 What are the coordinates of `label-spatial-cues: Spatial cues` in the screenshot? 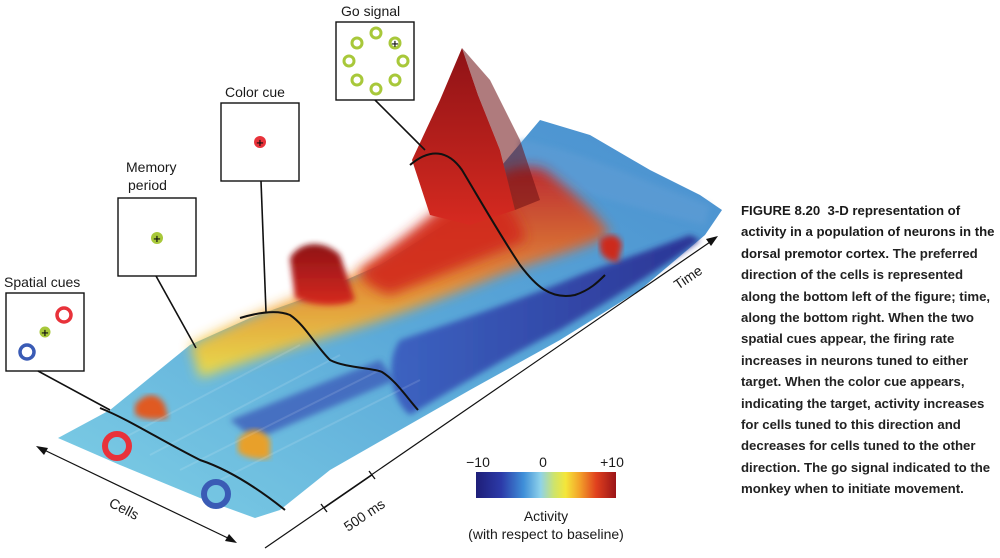 It's located at (42, 282).